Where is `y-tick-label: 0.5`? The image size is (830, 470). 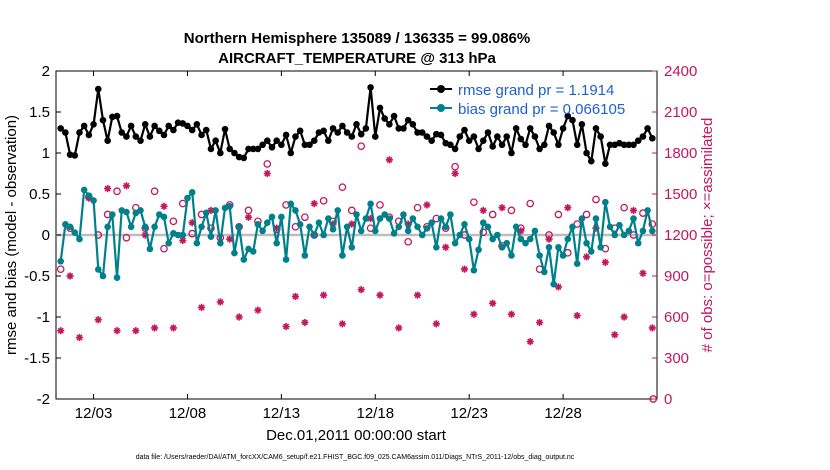
y-tick-label: 0.5 is located at coordinates (39, 194).